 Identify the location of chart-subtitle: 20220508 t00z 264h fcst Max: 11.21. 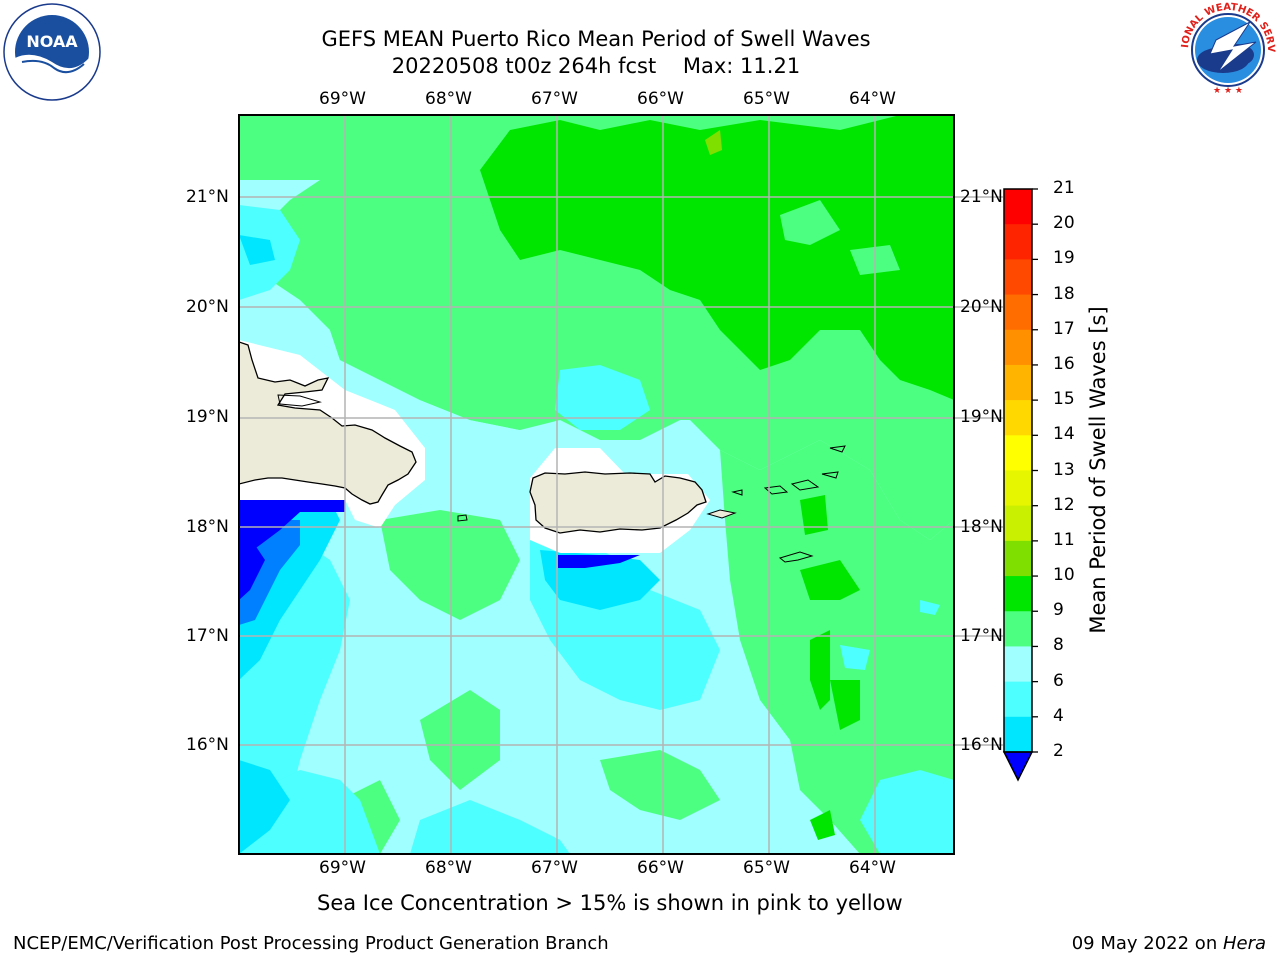
(596, 66).